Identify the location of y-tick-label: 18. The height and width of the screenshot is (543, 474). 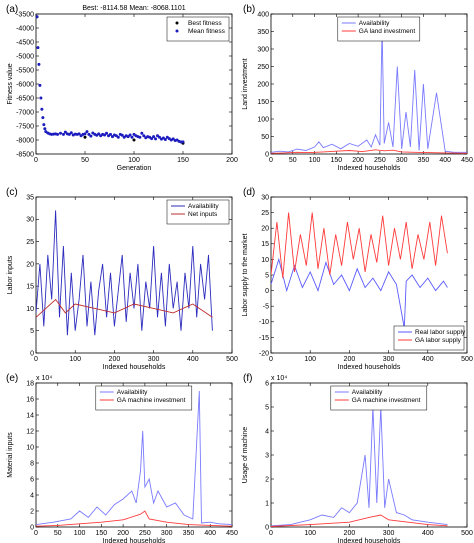
(30, 383).